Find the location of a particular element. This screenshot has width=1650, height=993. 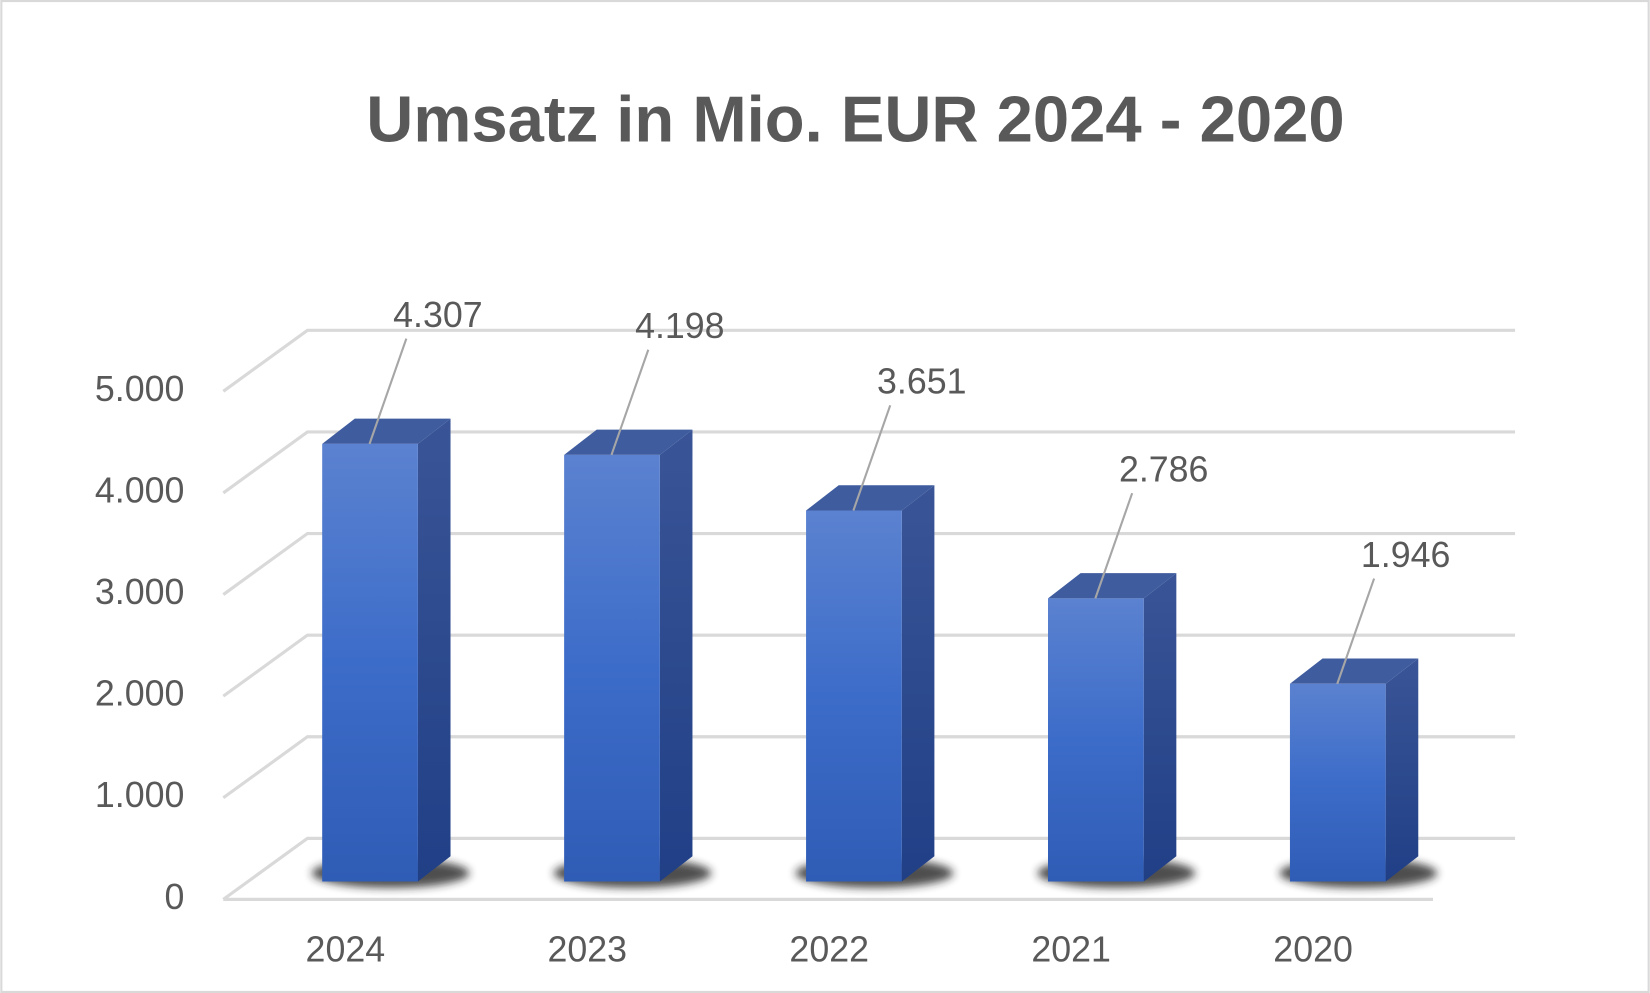

data-label: 4.307 is located at coordinates (437, 315).